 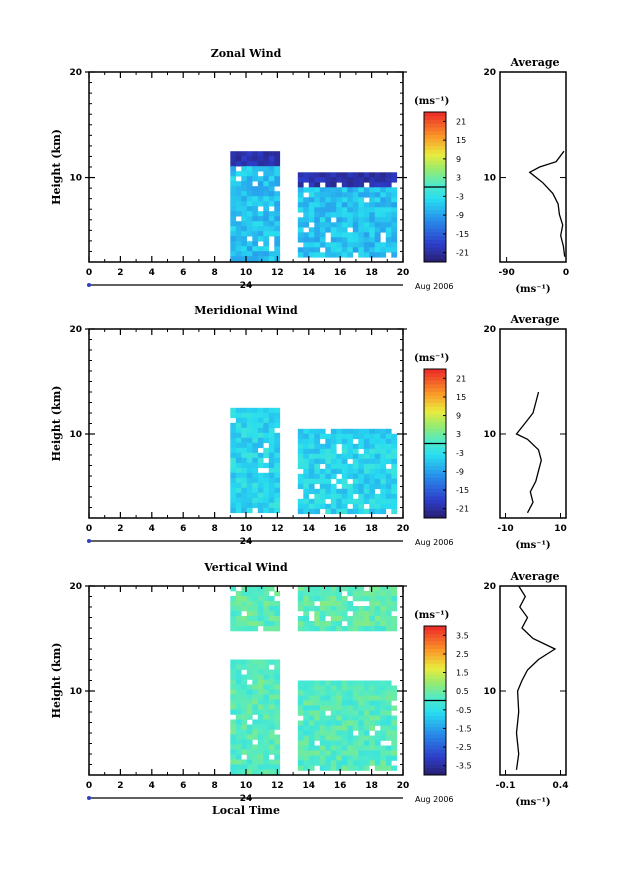 I want to click on colorbar-tick-label: 0.5, so click(x=462, y=691).